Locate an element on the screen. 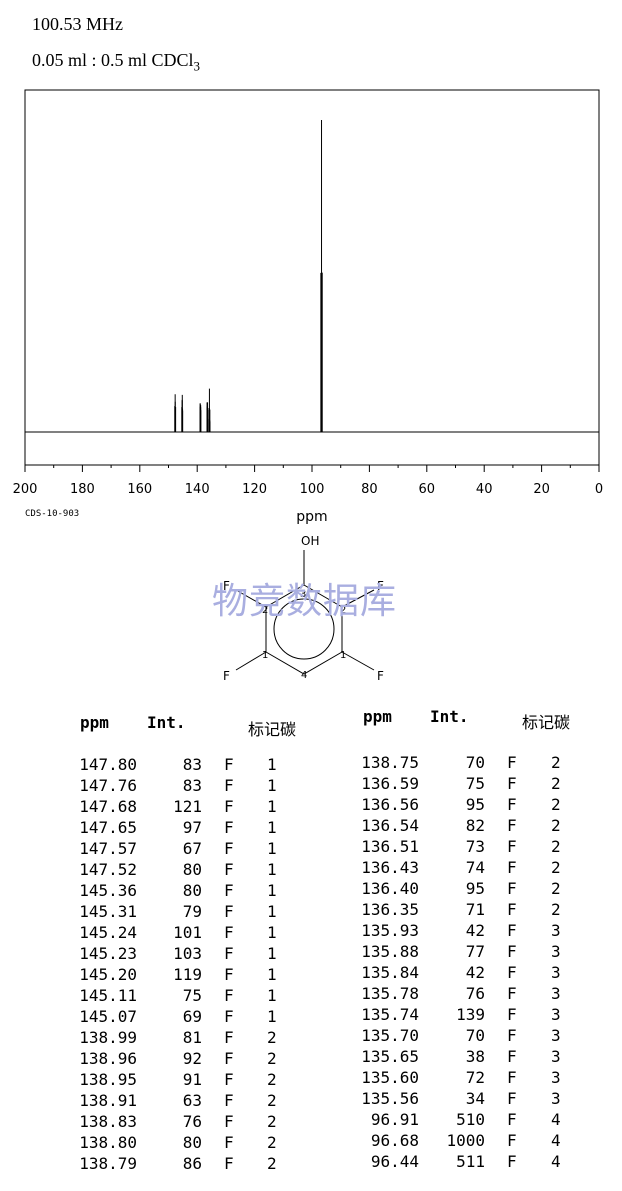 The width and height of the screenshot is (622, 1191). ppm-cell: 135.70 is located at coordinates (390, 1035).